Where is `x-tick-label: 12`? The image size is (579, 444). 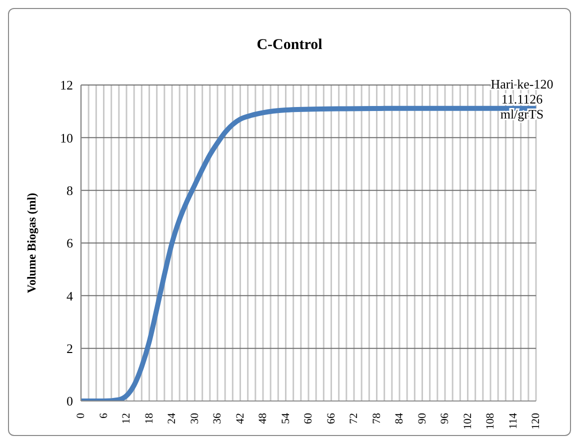 x-tick-label: 12 is located at coordinates (126, 418).